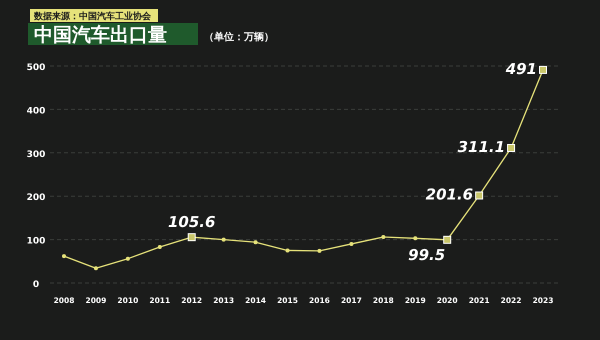 The height and width of the screenshot is (340, 600). I want to click on data-label: 99.5, so click(427, 255).